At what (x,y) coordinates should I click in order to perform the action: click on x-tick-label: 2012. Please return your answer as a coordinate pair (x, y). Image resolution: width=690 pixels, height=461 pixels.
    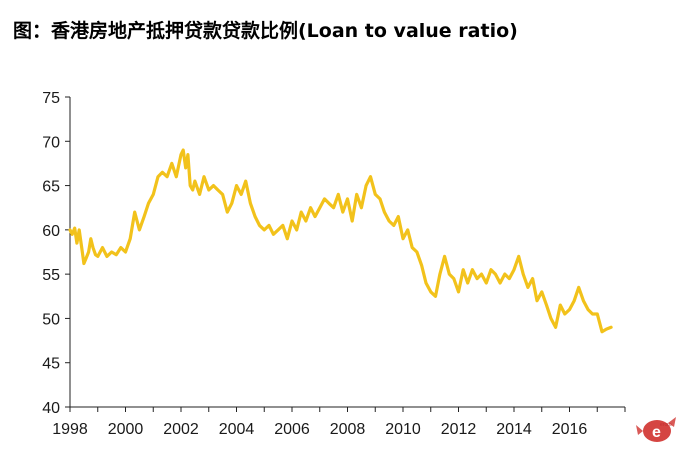
    Looking at the image, I should click on (459, 429).